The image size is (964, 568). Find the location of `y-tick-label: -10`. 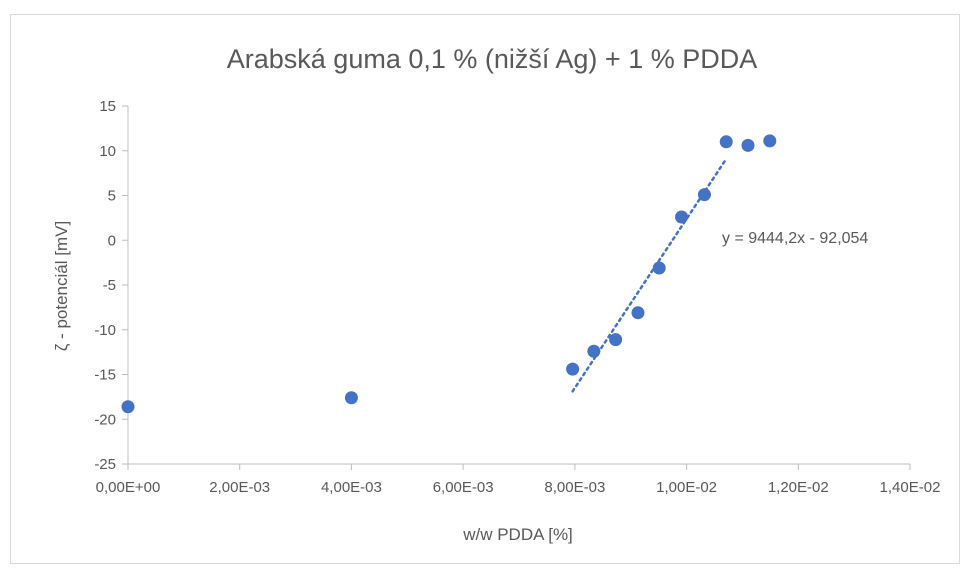

y-tick-label: -10 is located at coordinates (105, 330).